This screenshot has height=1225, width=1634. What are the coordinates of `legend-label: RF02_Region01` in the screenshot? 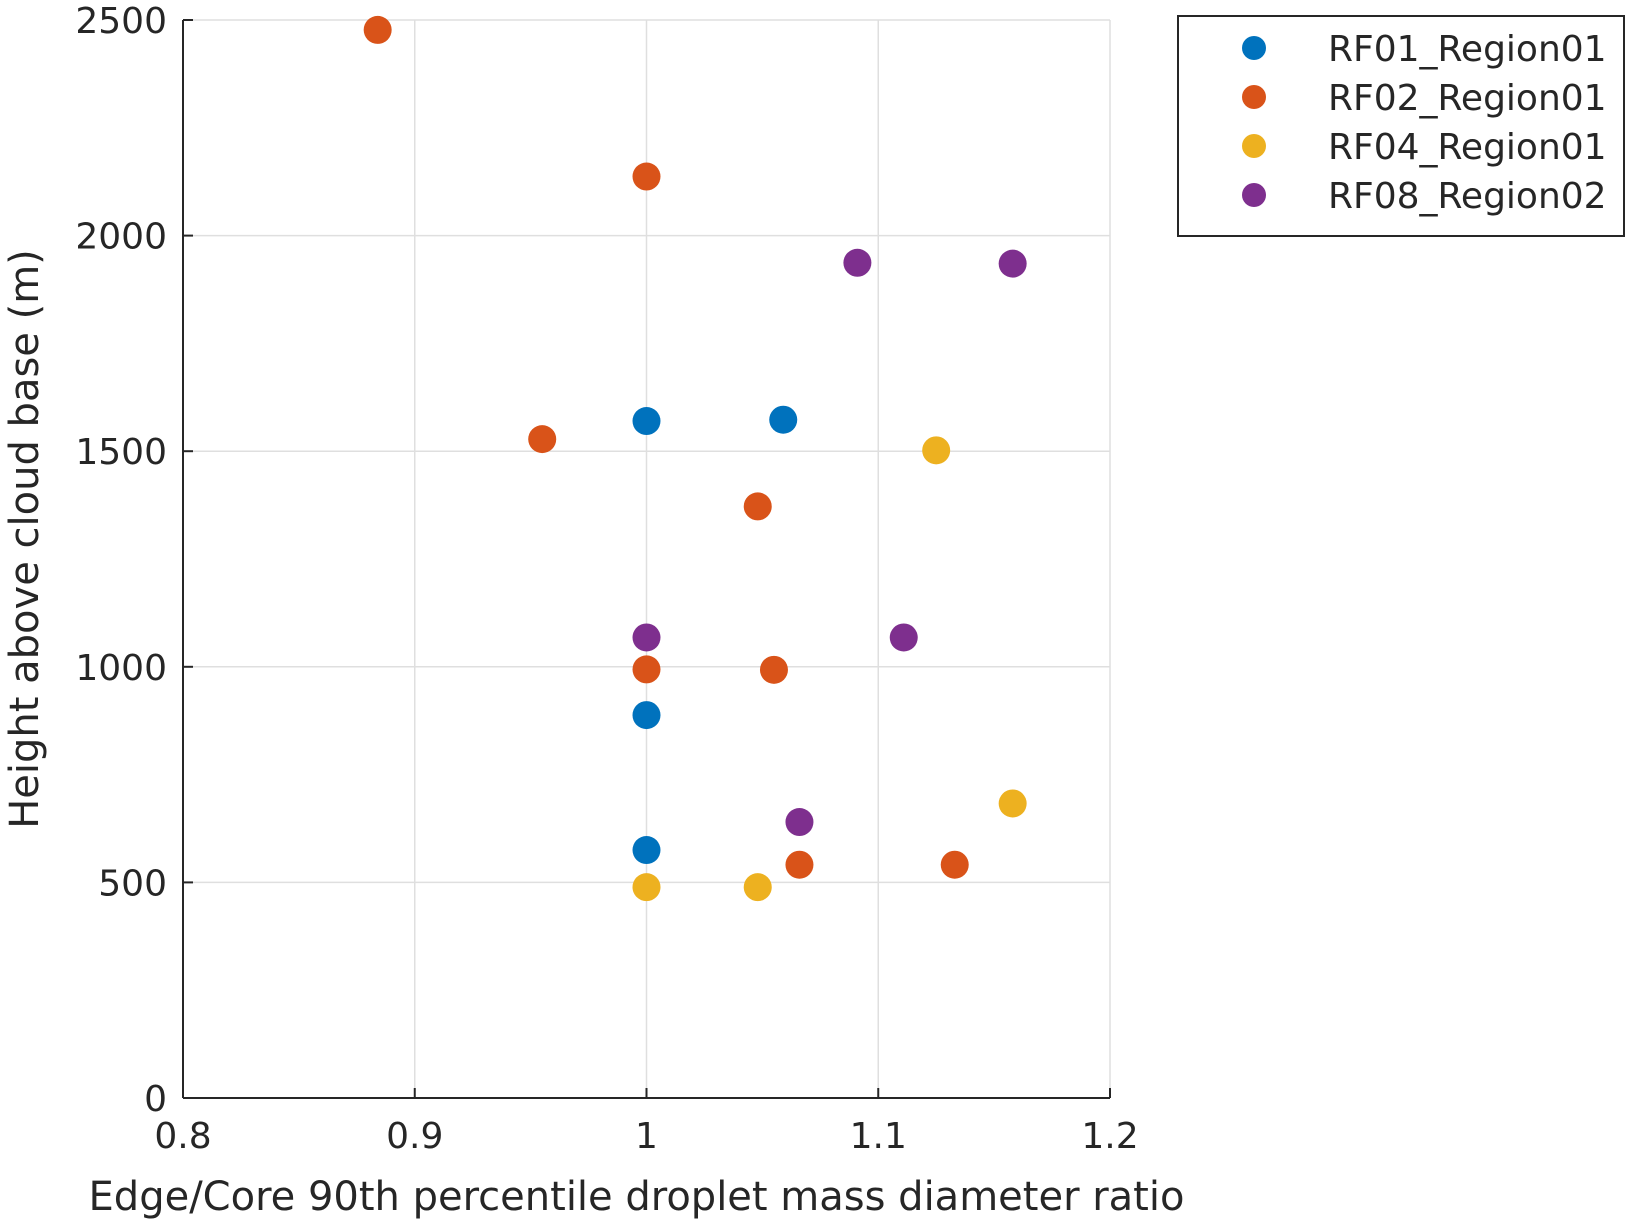 It's located at (1467, 98).